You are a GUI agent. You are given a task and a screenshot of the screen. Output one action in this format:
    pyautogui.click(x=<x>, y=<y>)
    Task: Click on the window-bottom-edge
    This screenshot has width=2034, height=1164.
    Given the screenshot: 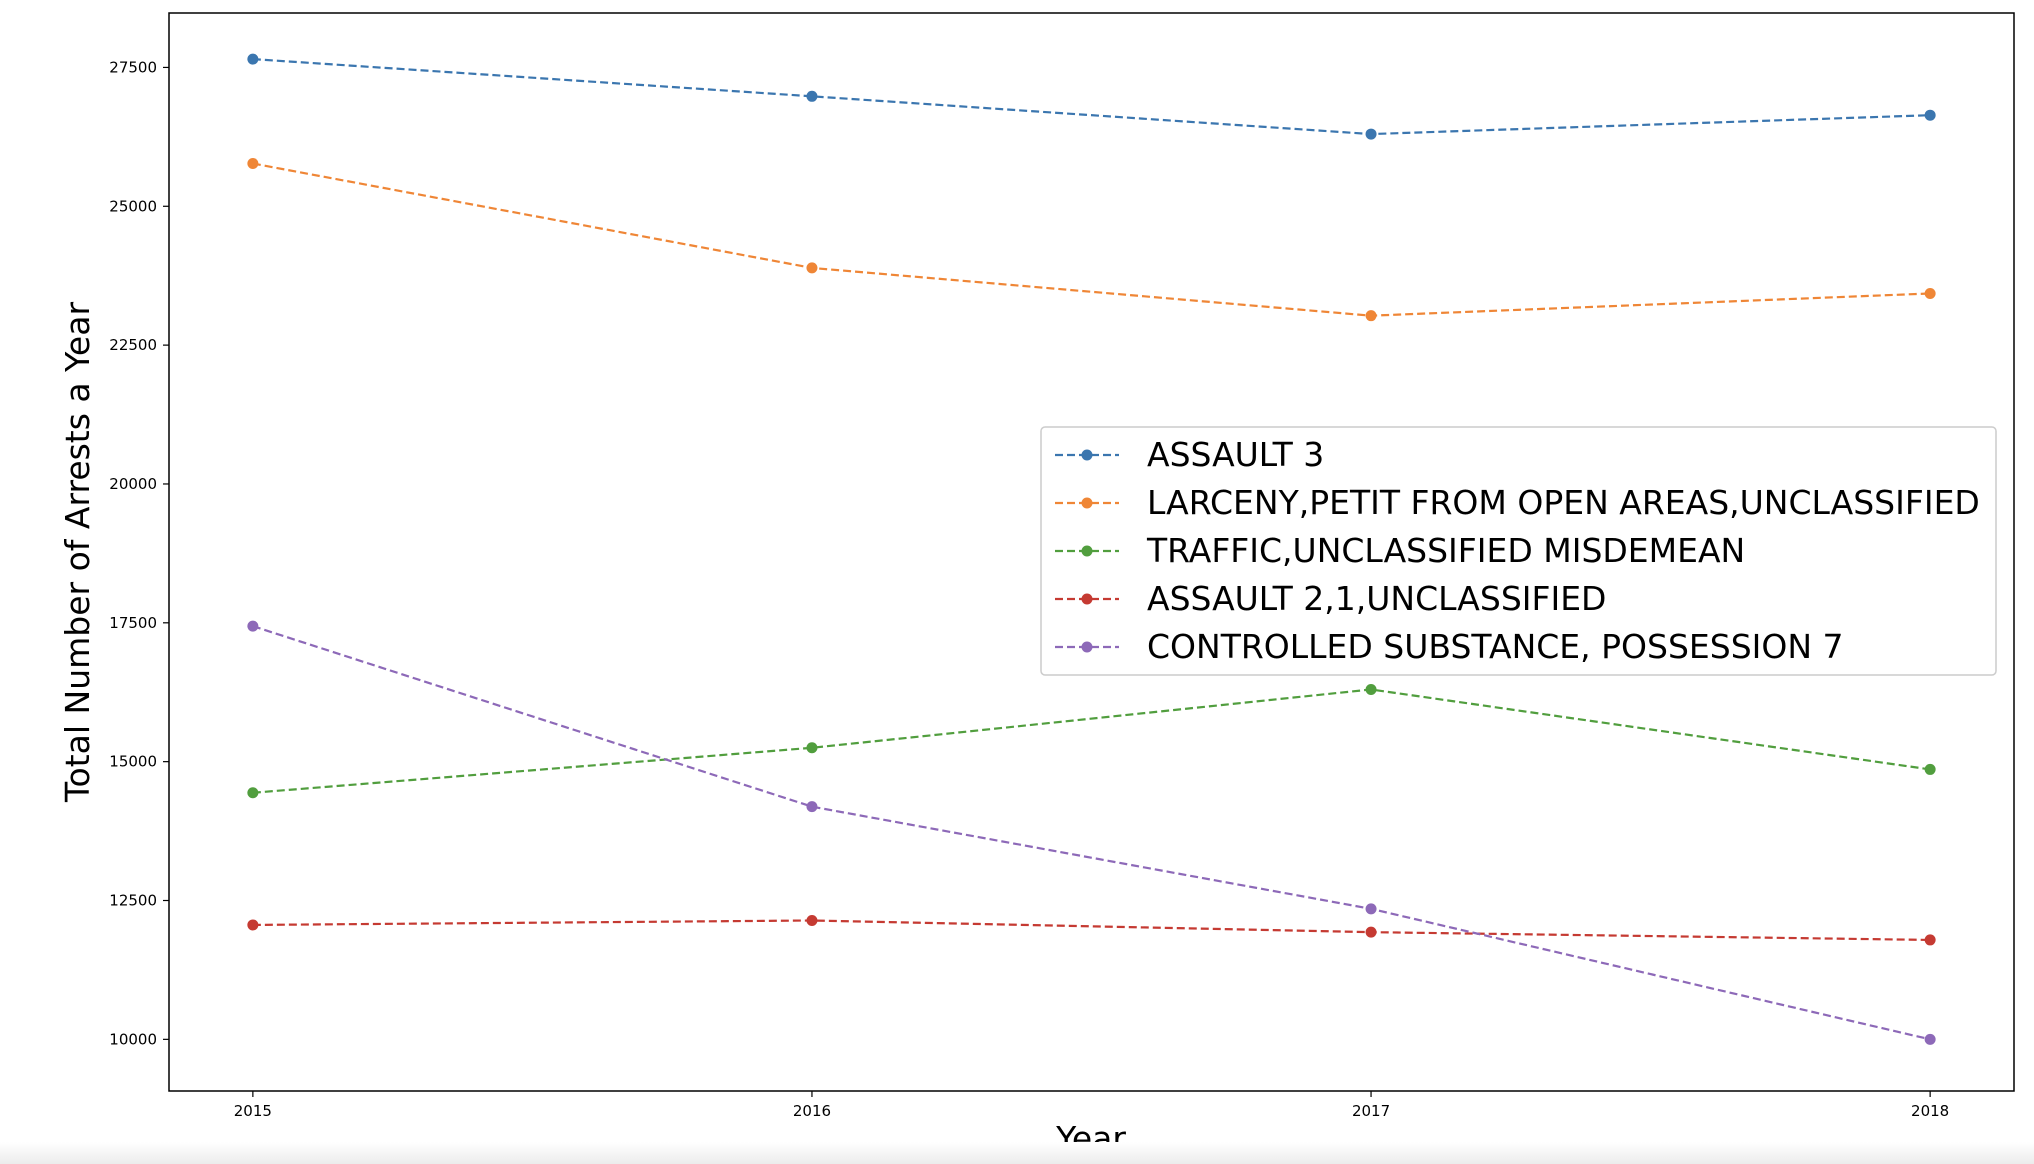 What is the action you would take?
    pyautogui.click(x=1017, y=1153)
    